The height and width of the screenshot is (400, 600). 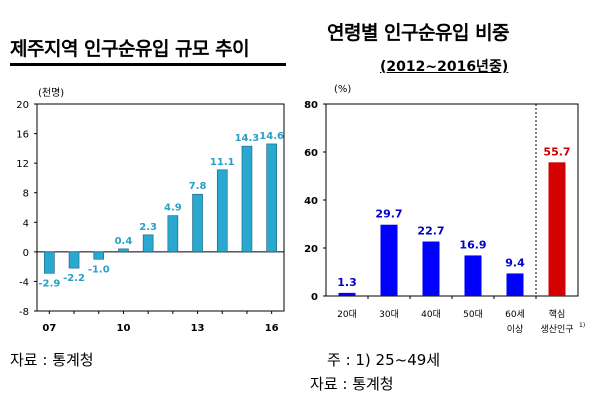 What do you see at coordinates (130, 49) in the screenshot?
I see `left-chart-title: 제주지역 인구순유입 규모 추이` at bounding box center [130, 49].